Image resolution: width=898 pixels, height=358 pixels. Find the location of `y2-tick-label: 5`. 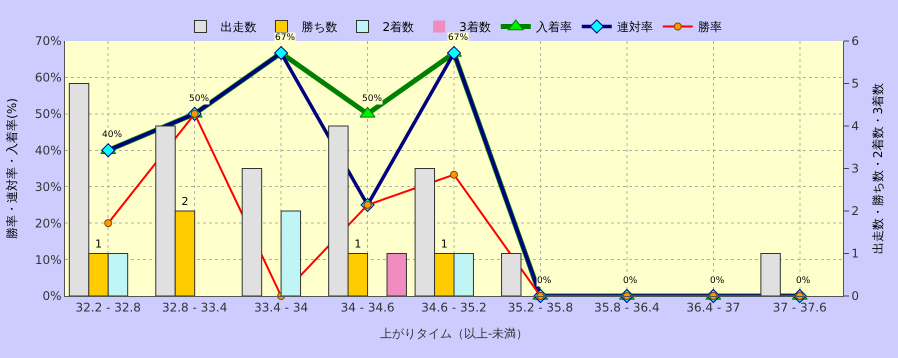

y2-tick-label: 5 is located at coordinates (855, 83).